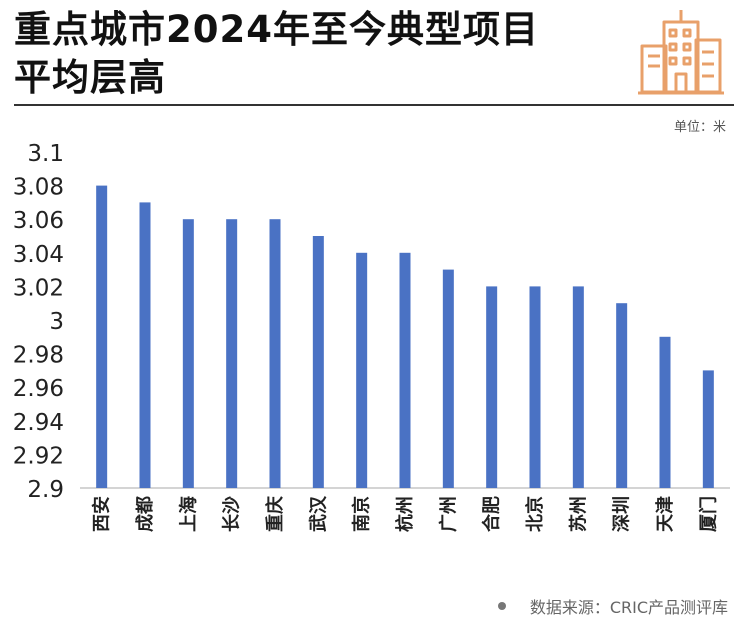  Describe the element at coordinates (38, 423) in the screenshot. I see `y-tick-label: 2.94` at that location.